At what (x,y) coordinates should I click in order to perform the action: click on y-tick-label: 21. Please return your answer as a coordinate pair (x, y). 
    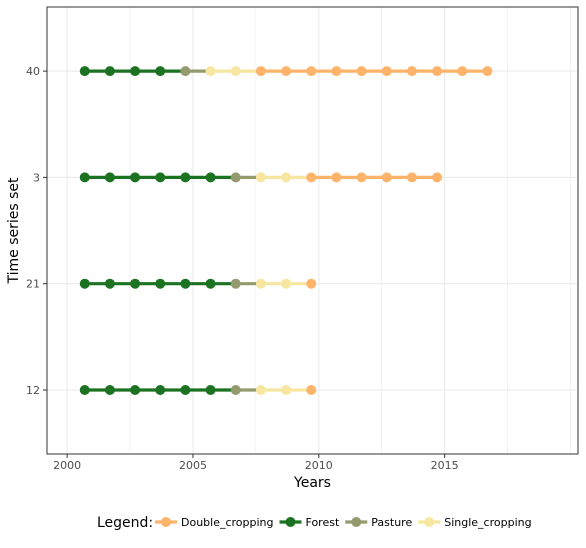
    Looking at the image, I should click on (33, 284).